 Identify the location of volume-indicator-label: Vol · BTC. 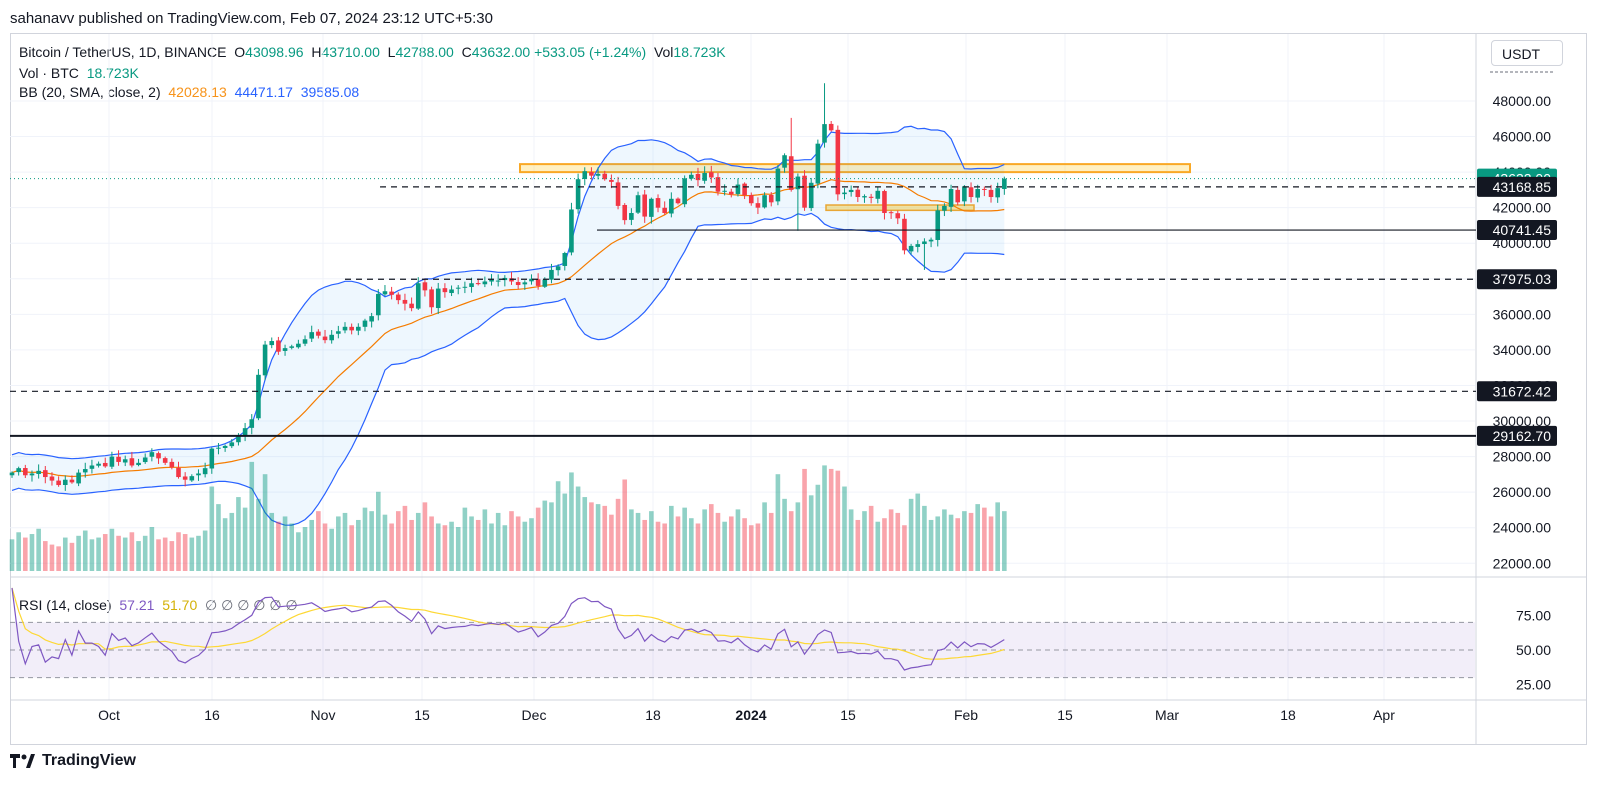
(49, 73).